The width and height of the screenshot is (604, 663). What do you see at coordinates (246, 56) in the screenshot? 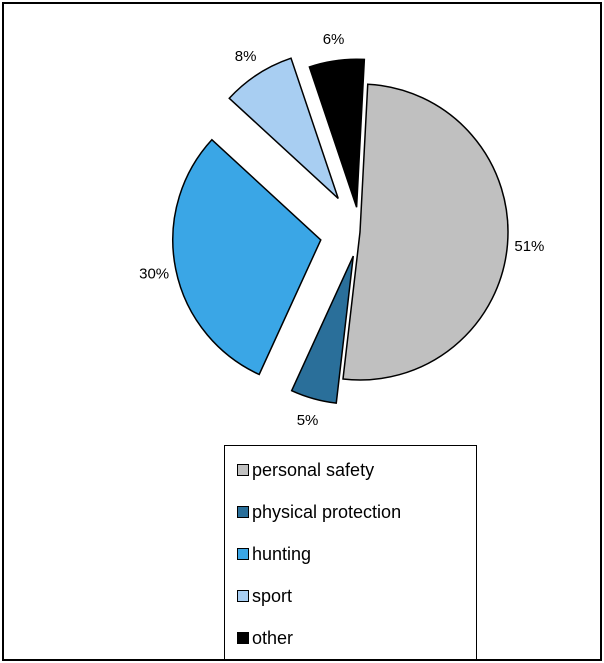
I see `pie-label-sport: 8%` at bounding box center [246, 56].